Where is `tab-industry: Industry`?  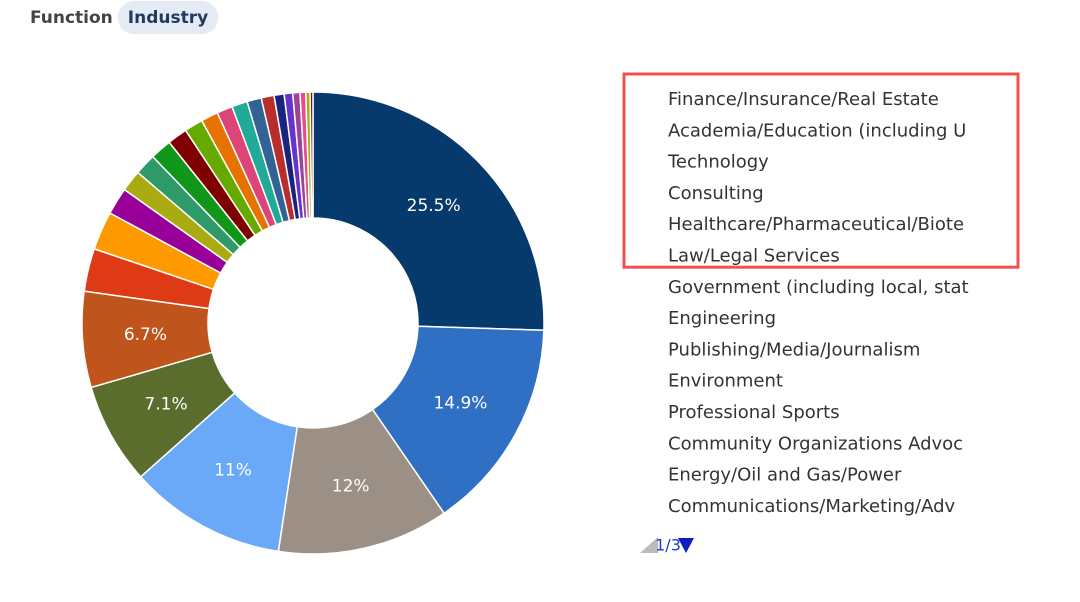
tab-industry: Industry is located at coordinates (168, 18).